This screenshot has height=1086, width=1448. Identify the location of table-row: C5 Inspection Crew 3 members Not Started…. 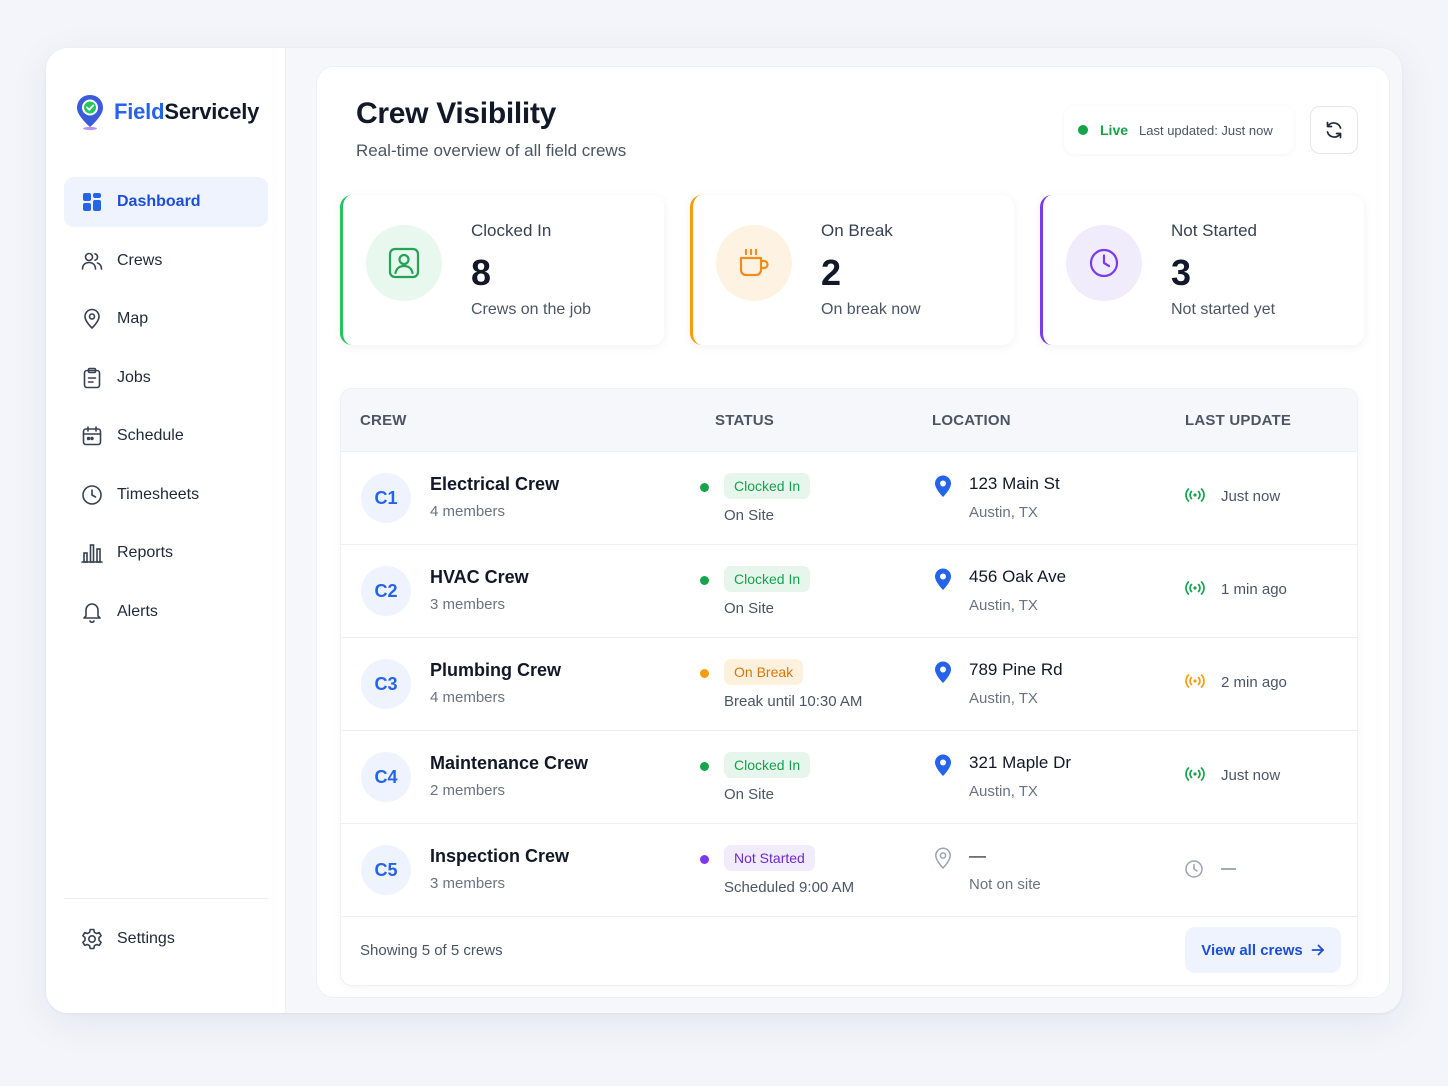
(849, 870).